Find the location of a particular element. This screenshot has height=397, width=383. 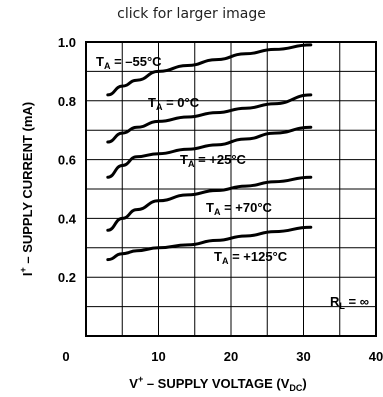

y-axis-label: I+ – SUPPLY CURRENT (mA) is located at coordinates (26, 189).